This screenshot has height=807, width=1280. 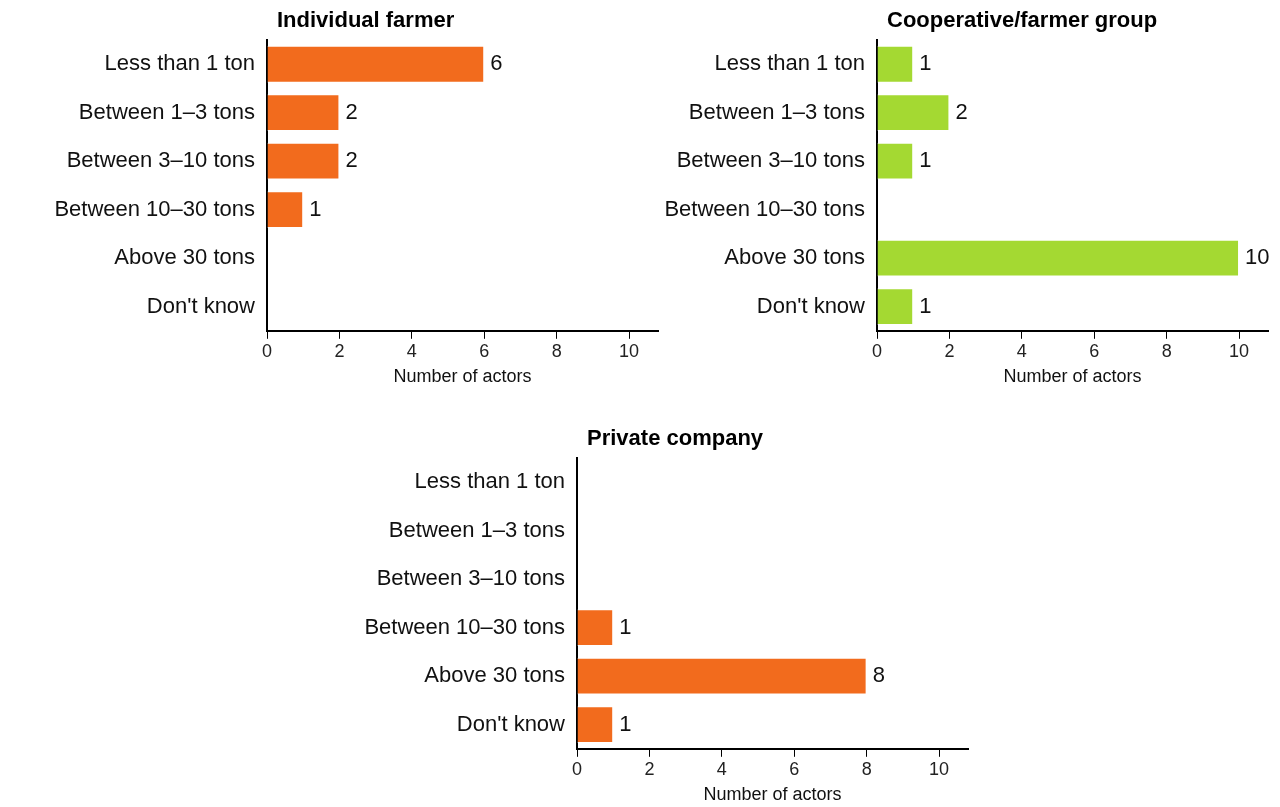 I want to click on data-label: 10, so click(x=1257, y=257).